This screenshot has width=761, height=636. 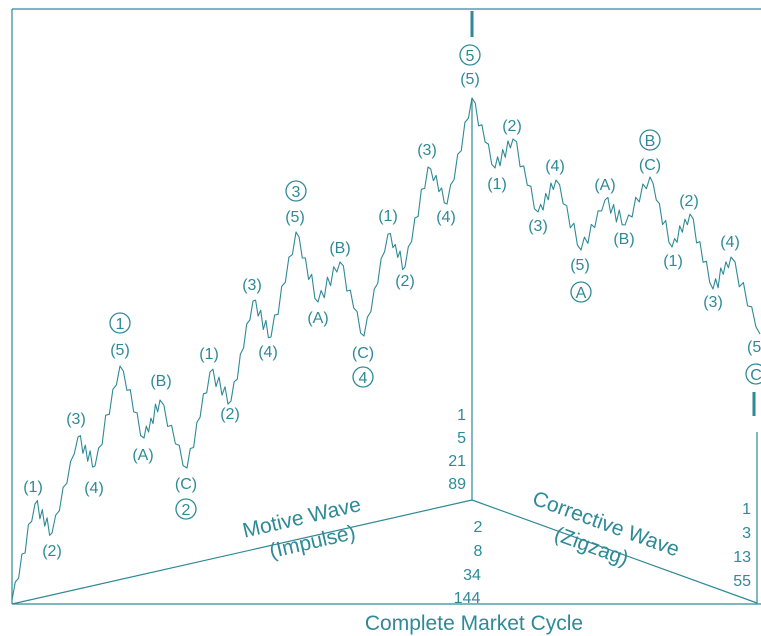 What do you see at coordinates (94, 488) in the screenshot?
I see `label-w1-4: (4)` at bounding box center [94, 488].